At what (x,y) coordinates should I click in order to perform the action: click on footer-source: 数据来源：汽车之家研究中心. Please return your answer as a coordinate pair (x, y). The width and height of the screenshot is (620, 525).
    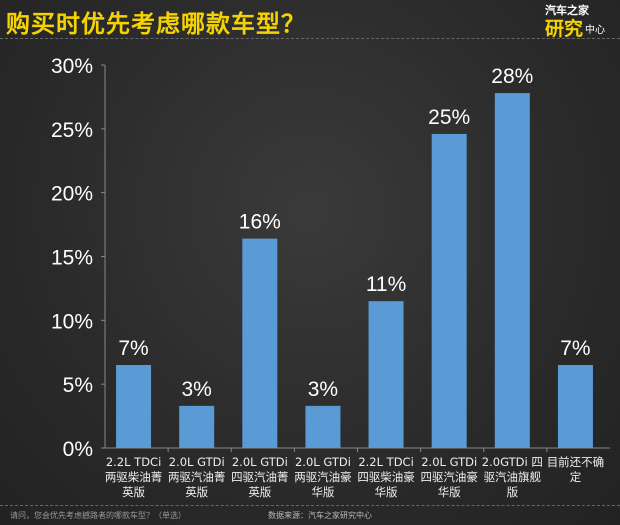
    Looking at the image, I should click on (320, 515).